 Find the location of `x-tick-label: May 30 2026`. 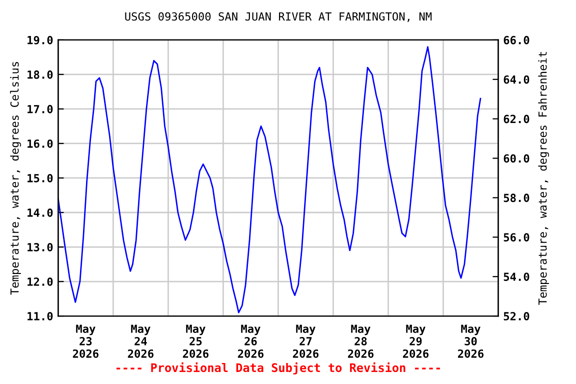

x-tick-label: May 30 2026 is located at coordinates (471, 341).